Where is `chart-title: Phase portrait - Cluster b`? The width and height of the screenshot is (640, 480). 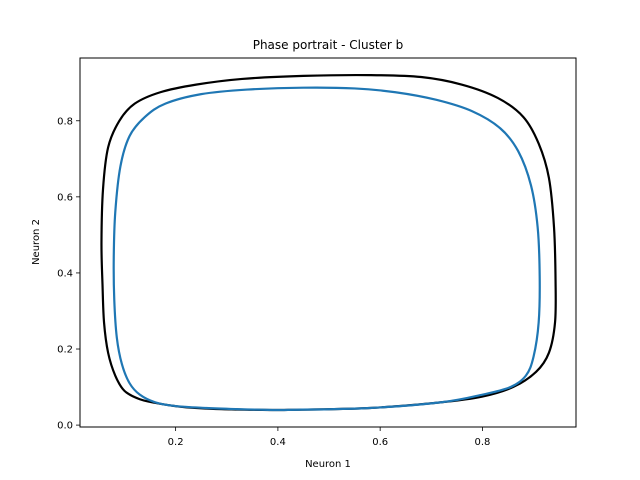 chart-title: Phase portrait - Cluster b is located at coordinates (328, 45).